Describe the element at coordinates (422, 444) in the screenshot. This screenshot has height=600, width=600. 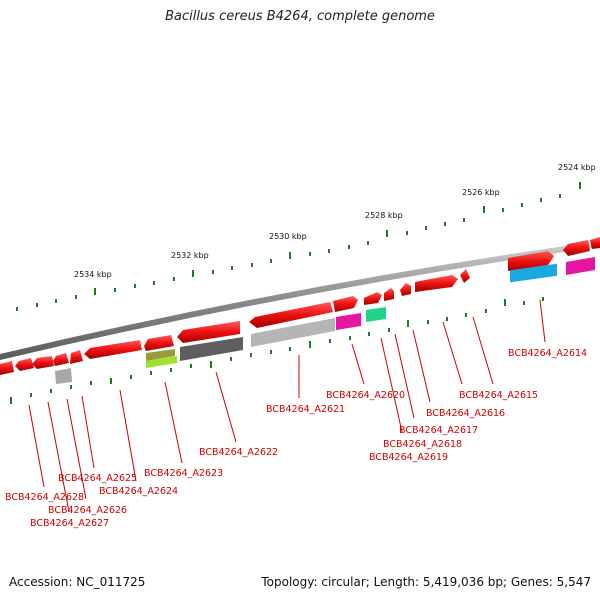
I see `gene-label-a2618: BCB4264_A2618` at that location.